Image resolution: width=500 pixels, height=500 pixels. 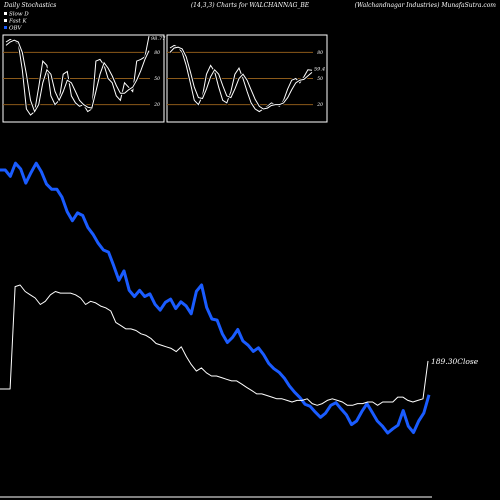 I want to click on legend-swatch-slow-d, so click(x=5, y=13).